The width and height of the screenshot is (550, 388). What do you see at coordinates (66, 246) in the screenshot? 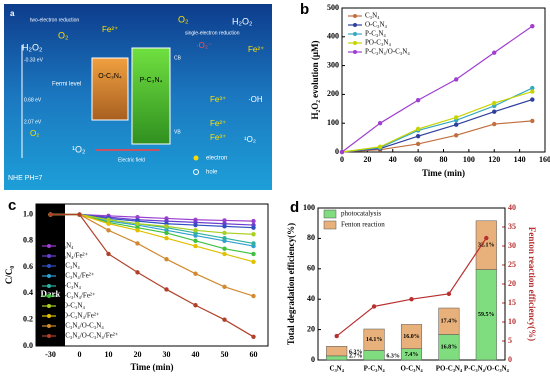
I see `legend-label: C₃N₄` at bounding box center [66, 246].